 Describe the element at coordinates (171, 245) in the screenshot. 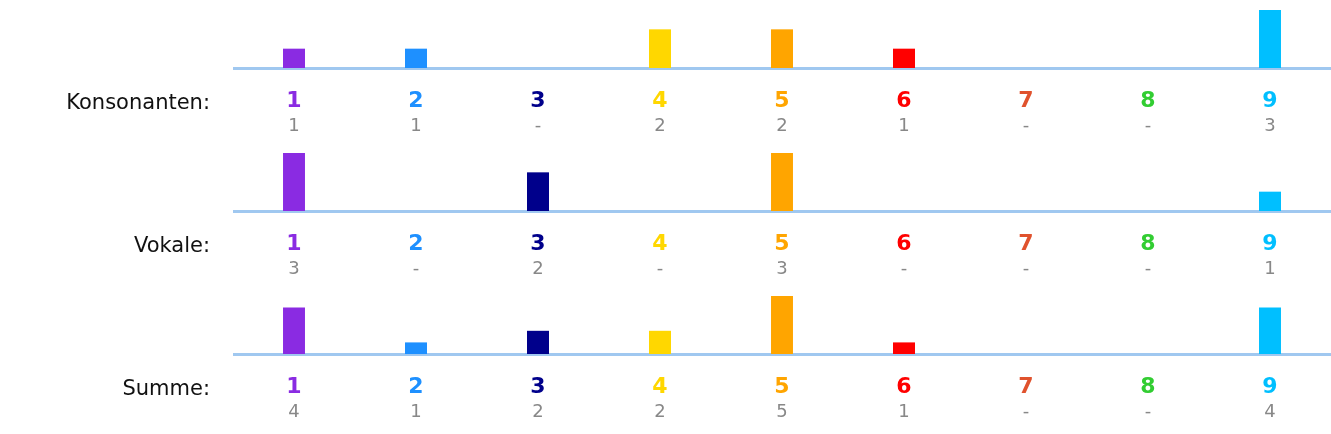

I see `text: Vokale:` at that location.